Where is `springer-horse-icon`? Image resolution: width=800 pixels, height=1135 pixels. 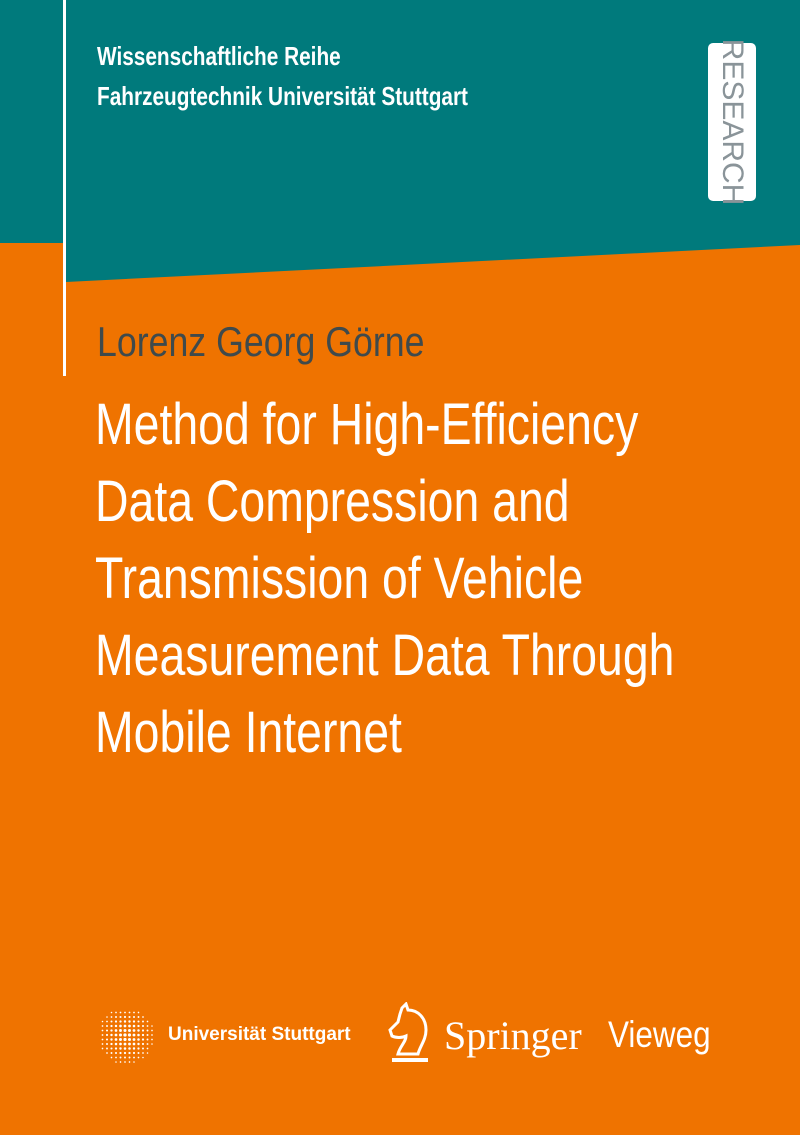
springer-horse-icon is located at coordinates (408, 1032).